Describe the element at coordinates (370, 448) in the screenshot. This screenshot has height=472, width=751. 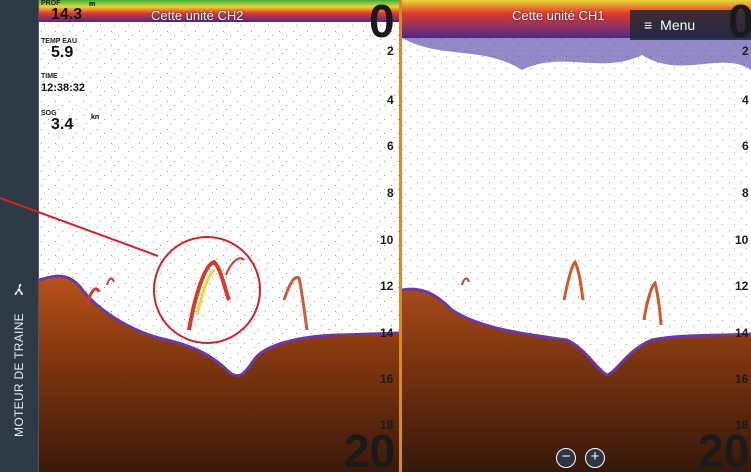
I see `depth-bottom-ch2: 20` at that location.